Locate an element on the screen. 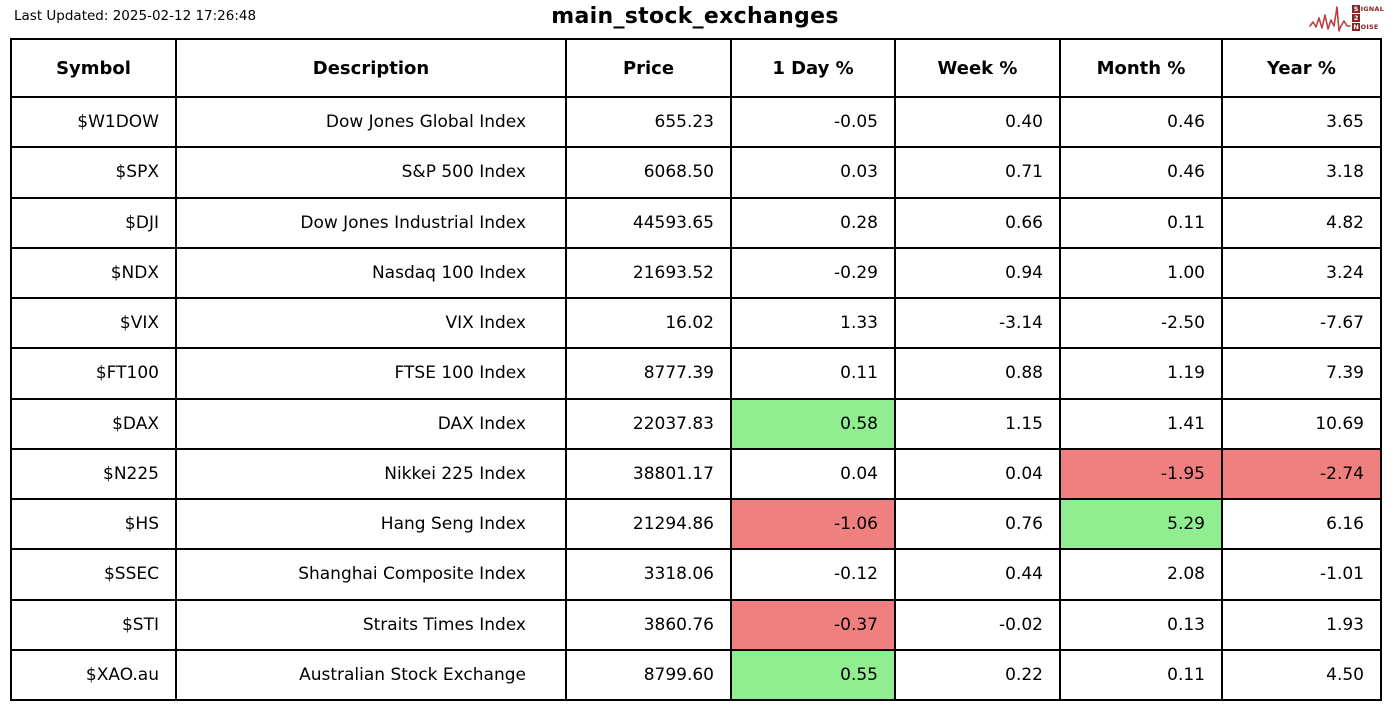 This screenshot has width=1390, height=711. cell-description: FTSE 100 Index is located at coordinates (371, 373).